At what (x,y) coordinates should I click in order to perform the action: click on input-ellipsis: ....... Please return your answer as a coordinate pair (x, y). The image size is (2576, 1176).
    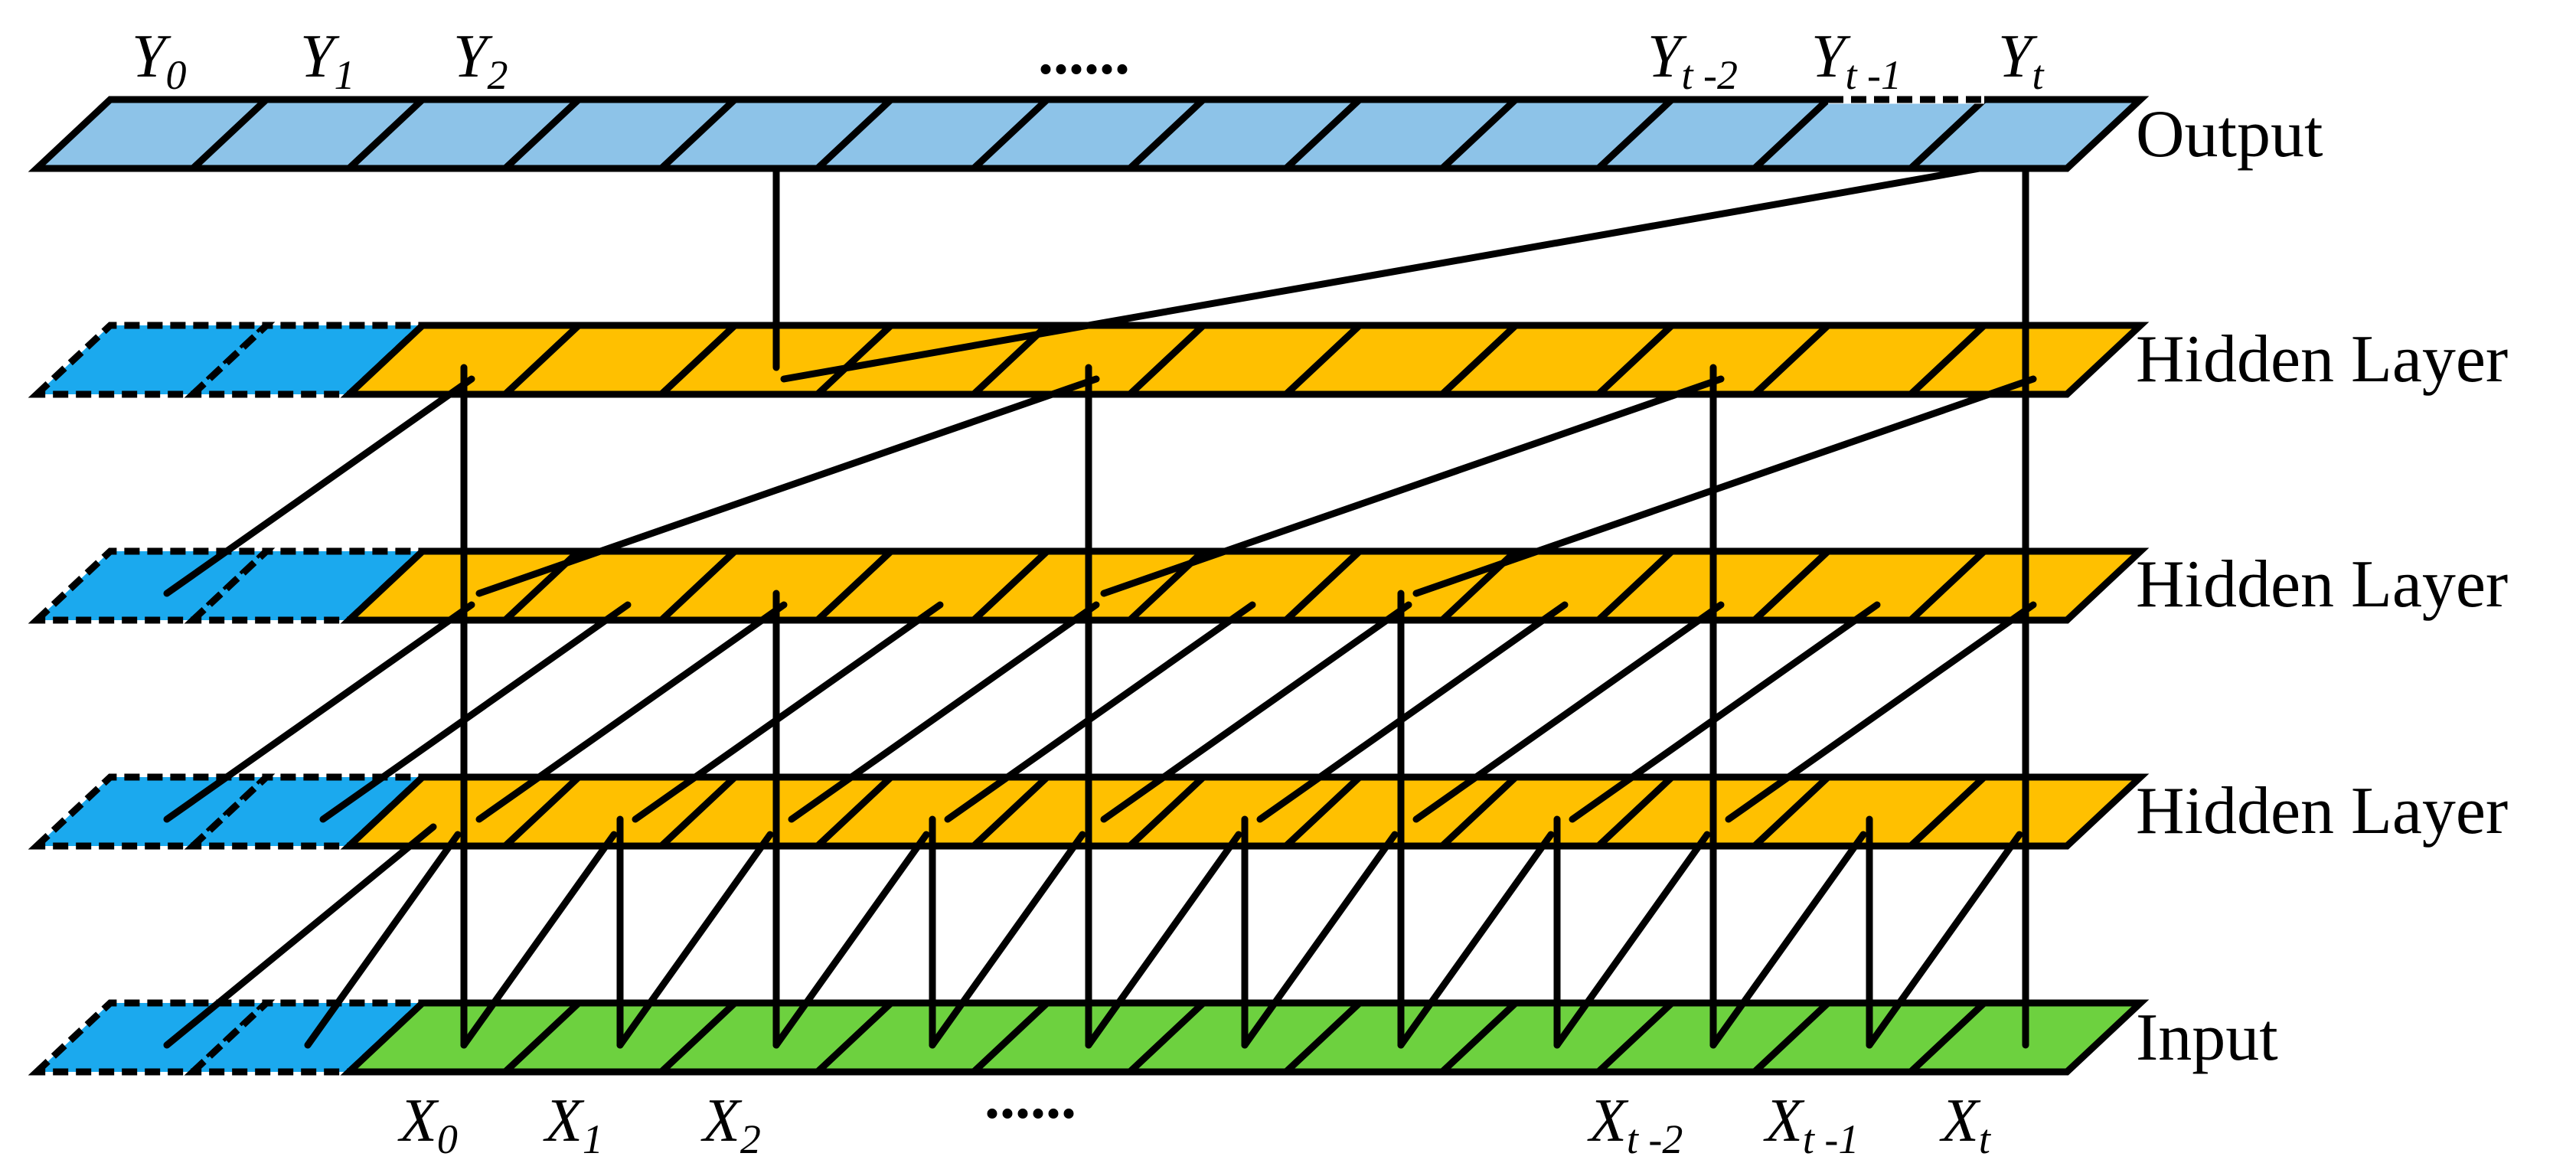
    Looking at the image, I should click on (1030, 1098).